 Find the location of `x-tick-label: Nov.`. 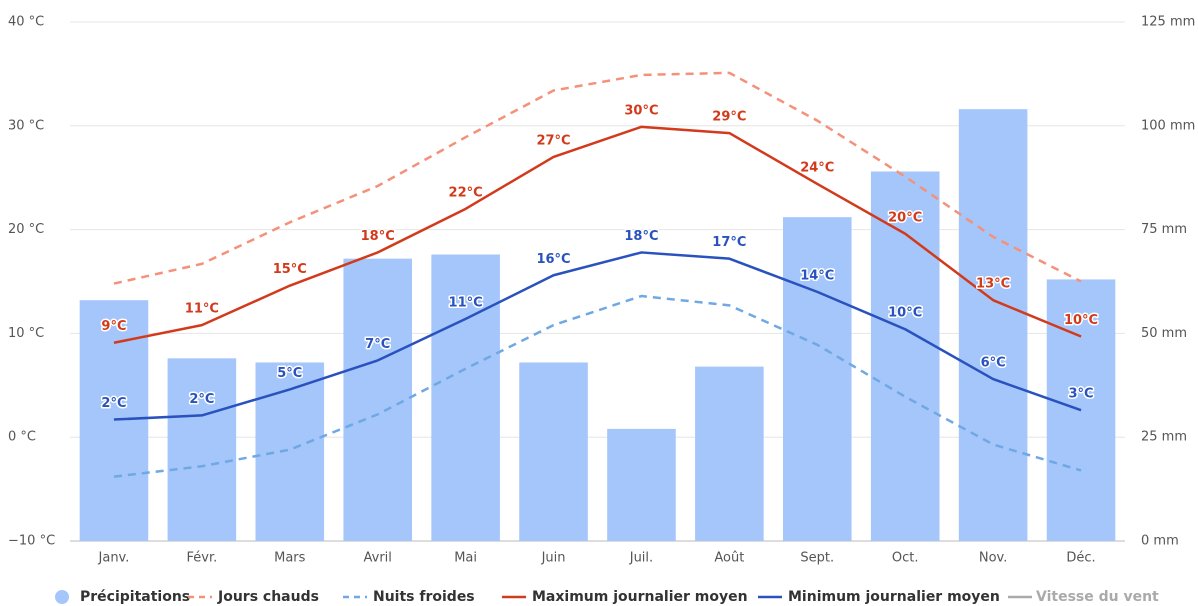

x-tick-label: Nov. is located at coordinates (993, 558).